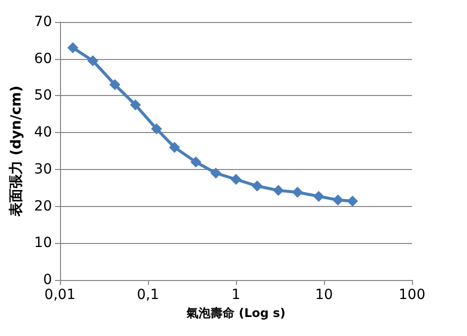  What do you see at coordinates (148, 295) in the screenshot?
I see `x-tick-label: 0,1` at bounding box center [148, 295].